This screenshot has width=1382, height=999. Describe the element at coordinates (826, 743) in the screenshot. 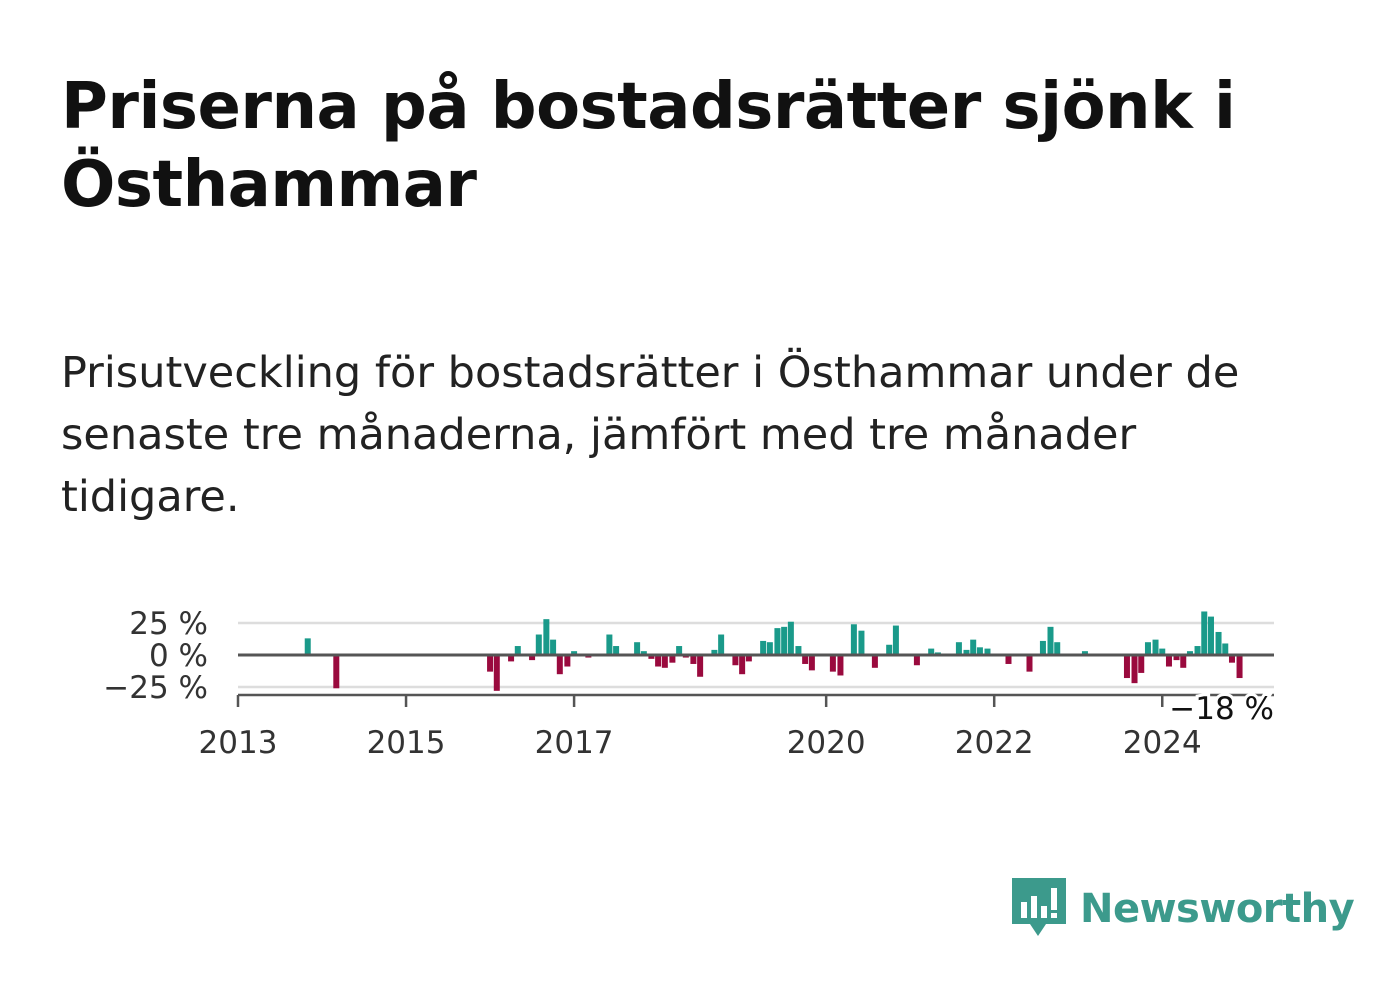

I see `x-tick-label: 2020` at that location.